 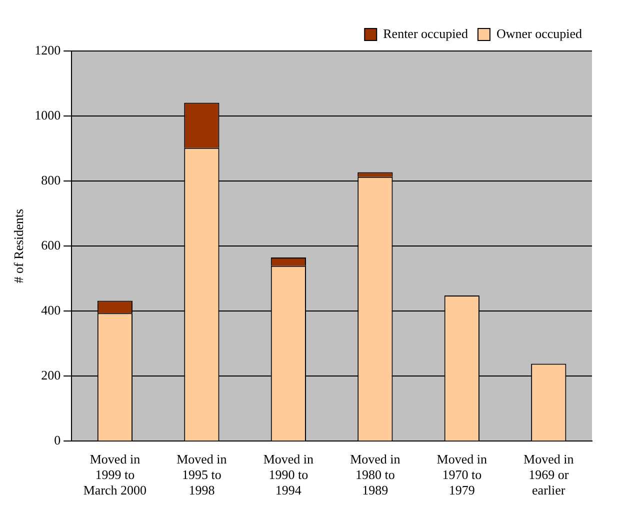 What do you see at coordinates (57, 440) in the screenshot?
I see `y-tick-label: 0` at bounding box center [57, 440].